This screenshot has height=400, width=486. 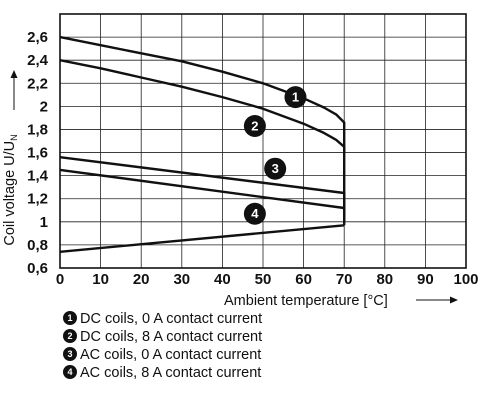 I want to click on curve-marker-4: 4, so click(x=254, y=213).